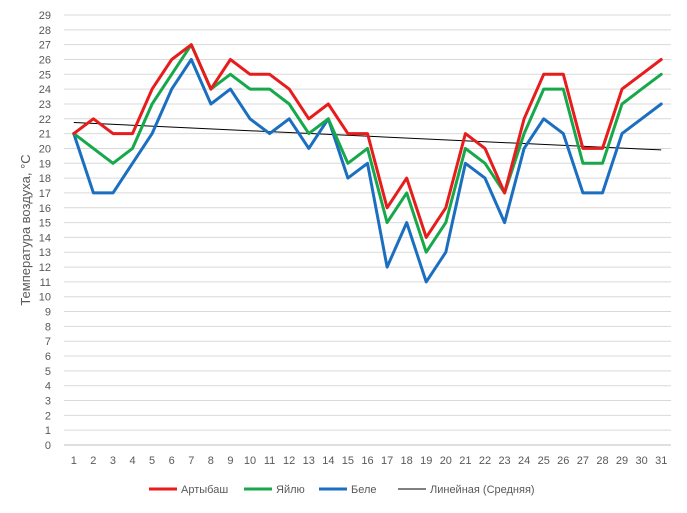 The image size is (687, 513). What do you see at coordinates (602, 461) in the screenshot?
I see `x-tick-label: 28` at bounding box center [602, 461].